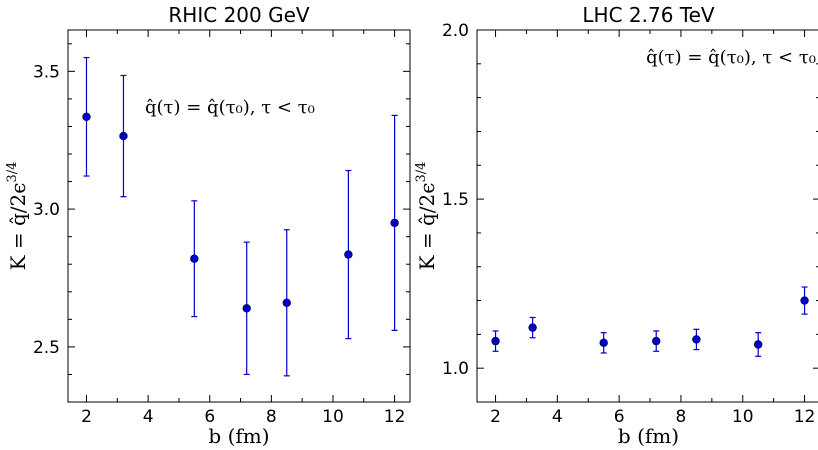 The width and height of the screenshot is (818, 450). I want to click on chart-title: LHC 2.76 TeV, so click(648, 15).